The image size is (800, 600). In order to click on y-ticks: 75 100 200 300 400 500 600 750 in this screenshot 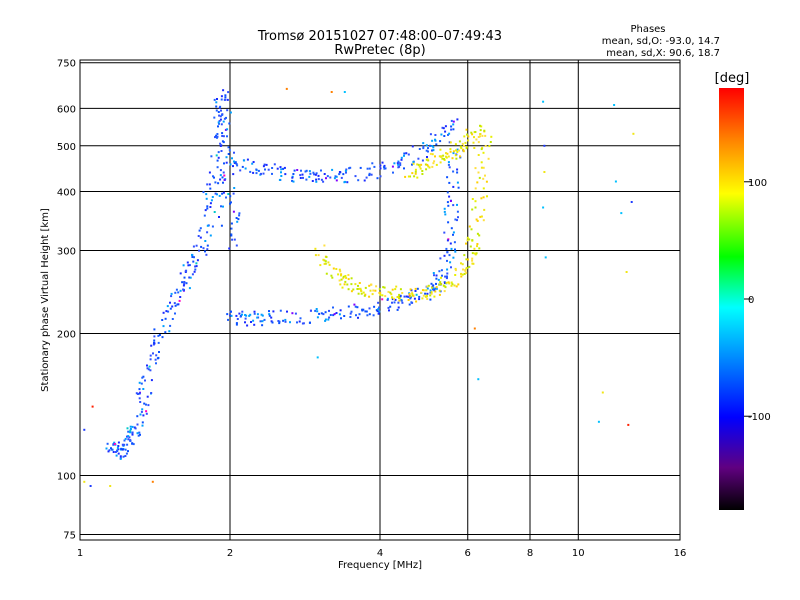, I will do `click(66, 300)`.